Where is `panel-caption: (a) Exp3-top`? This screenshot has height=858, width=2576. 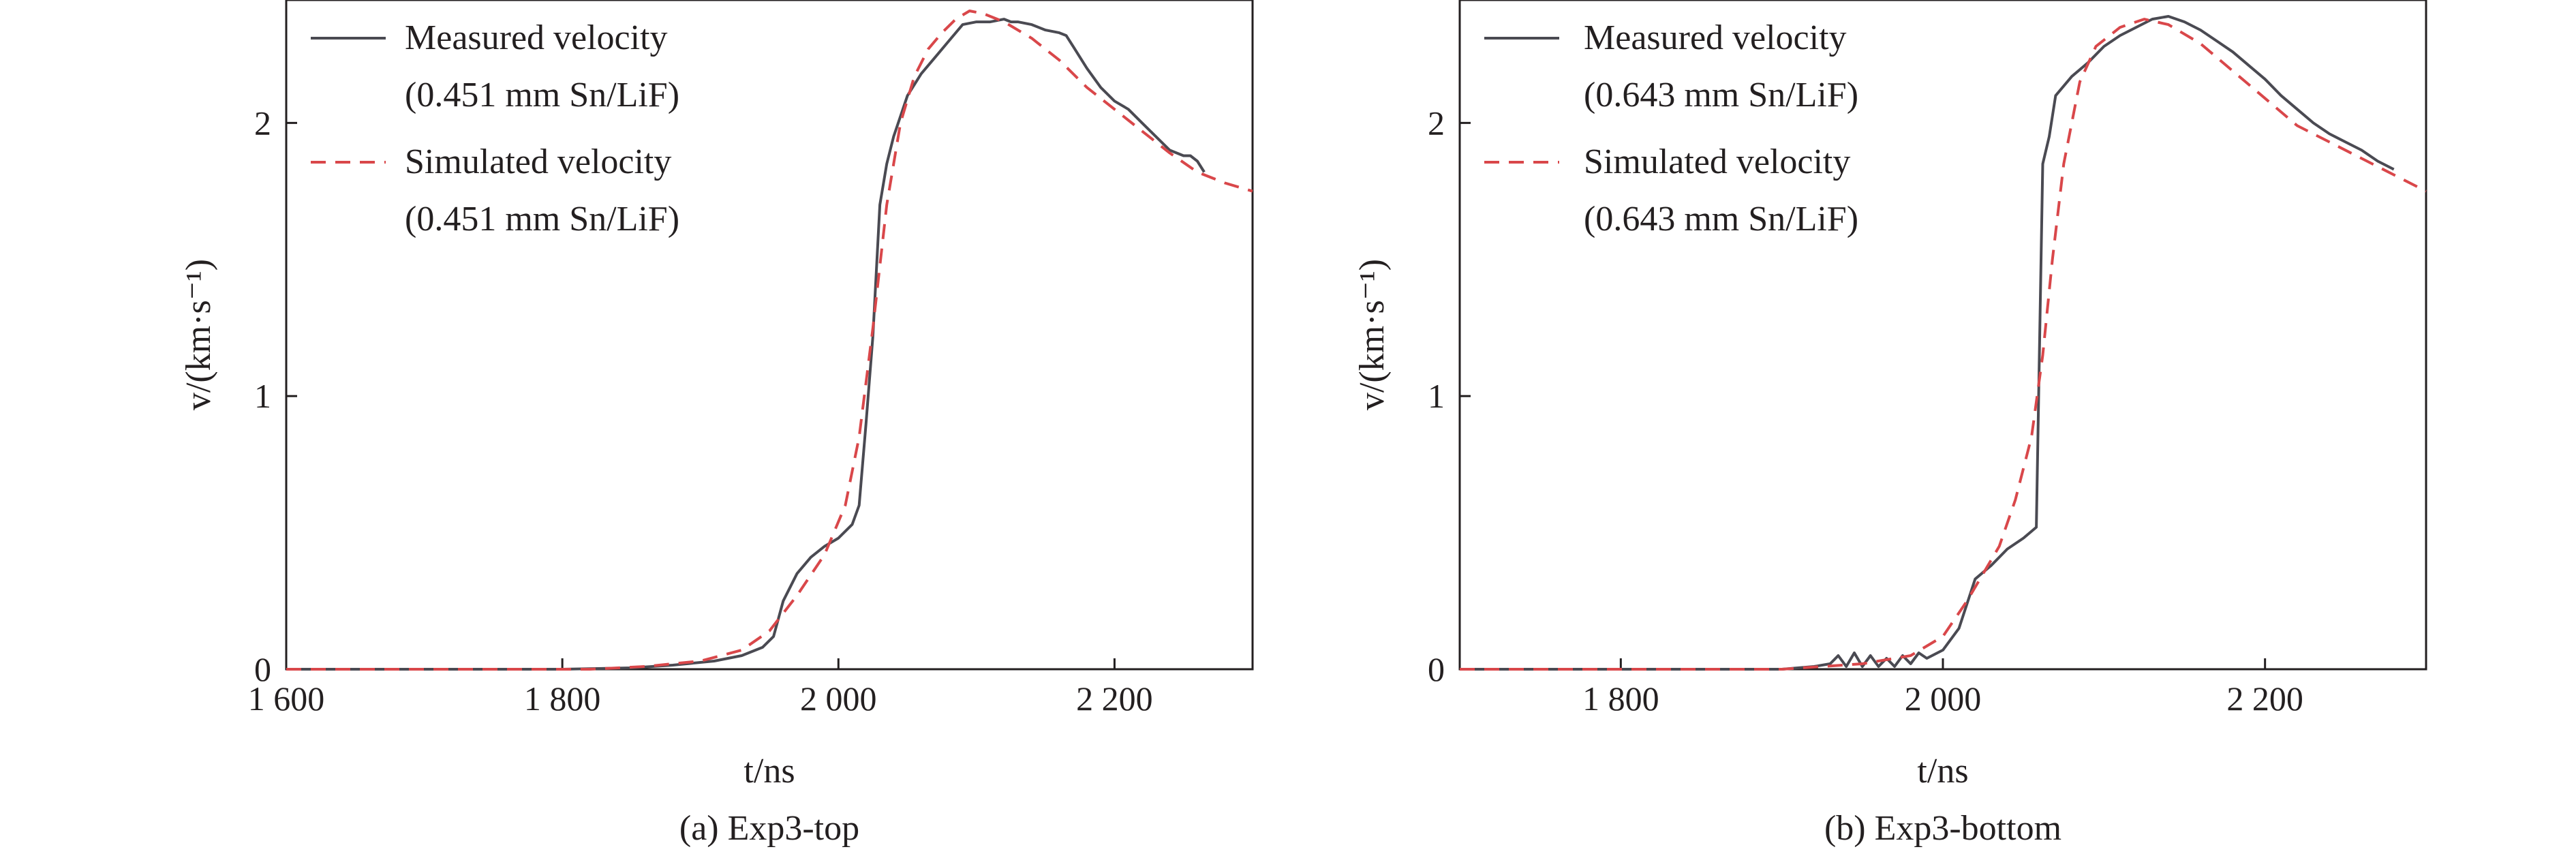
panel-caption: (a) Exp3-top is located at coordinates (769, 828).